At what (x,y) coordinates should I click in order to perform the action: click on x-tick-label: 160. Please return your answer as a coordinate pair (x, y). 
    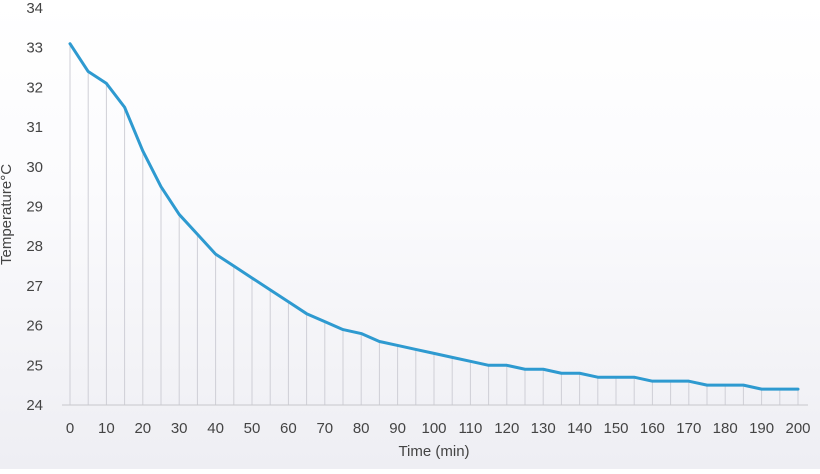
    Looking at the image, I should click on (652, 428).